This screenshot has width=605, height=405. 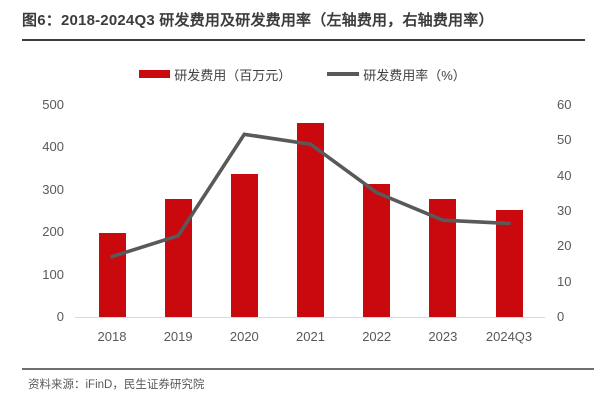 I want to click on x-axis-label-2018: 2018, so click(x=112, y=336).